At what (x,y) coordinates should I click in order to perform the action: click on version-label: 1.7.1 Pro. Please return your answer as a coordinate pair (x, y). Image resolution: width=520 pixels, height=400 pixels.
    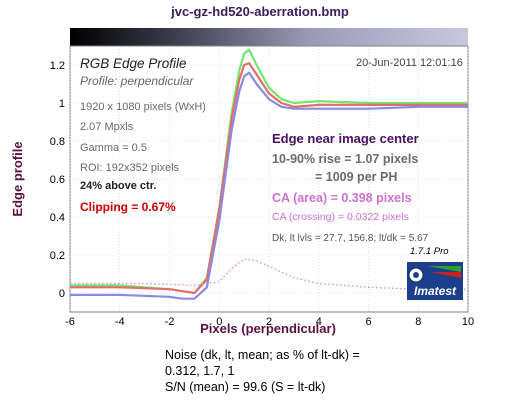
    Looking at the image, I should click on (429, 251).